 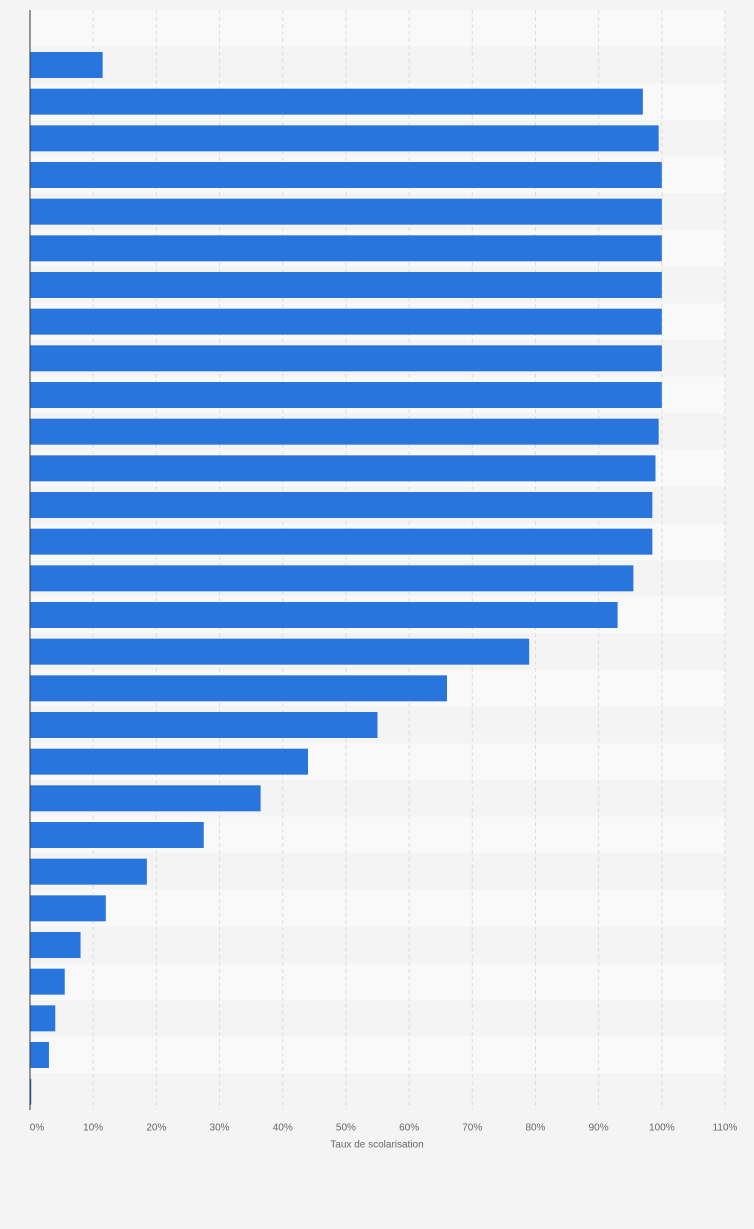 I want to click on x-tick-label: 60%, so click(x=409, y=1128).